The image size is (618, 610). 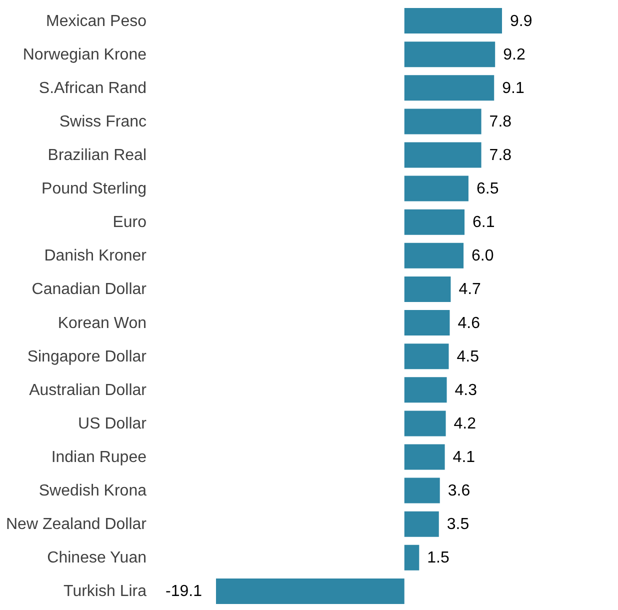 What do you see at coordinates (470, 289) in the screenshot?
I see `data-label: 4.7` at bounding box center [470, 289].